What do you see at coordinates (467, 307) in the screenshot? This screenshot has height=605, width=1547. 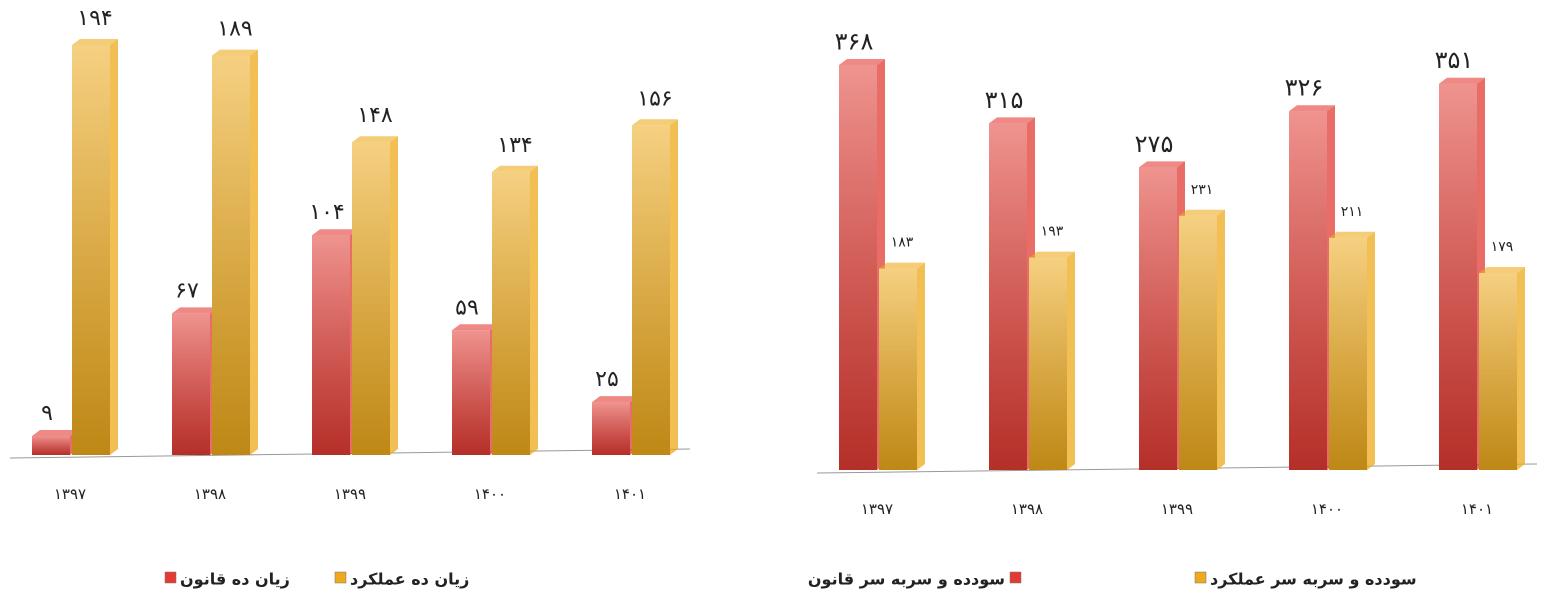 I see `value-label: ۵۹` at bounding box center [467, 307].